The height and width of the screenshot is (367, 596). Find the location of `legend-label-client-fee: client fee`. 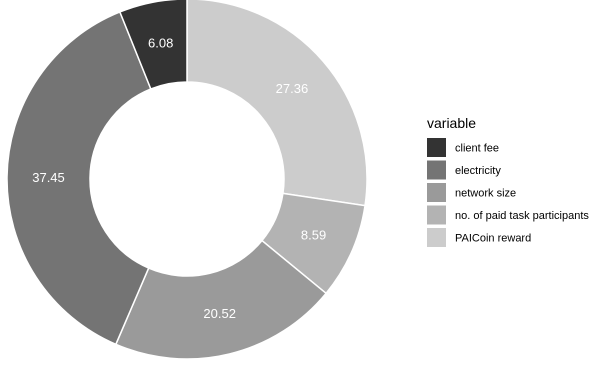

legend-label-client-fee: client fee is located at coordinates (477, 149).